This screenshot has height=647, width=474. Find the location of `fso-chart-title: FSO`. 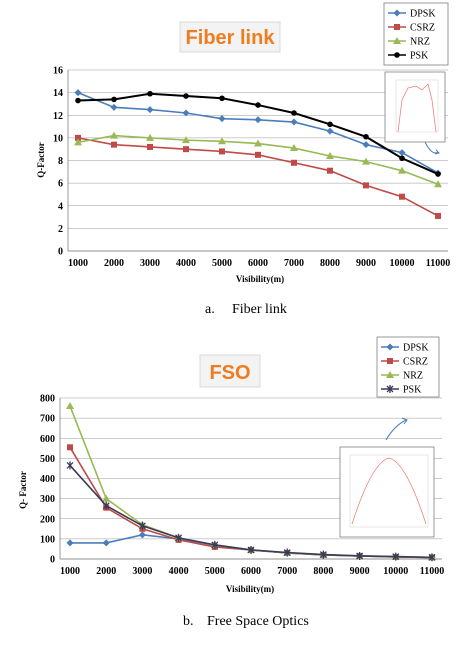

fso-chart-title: FSO is located at coordinates (229, 373).